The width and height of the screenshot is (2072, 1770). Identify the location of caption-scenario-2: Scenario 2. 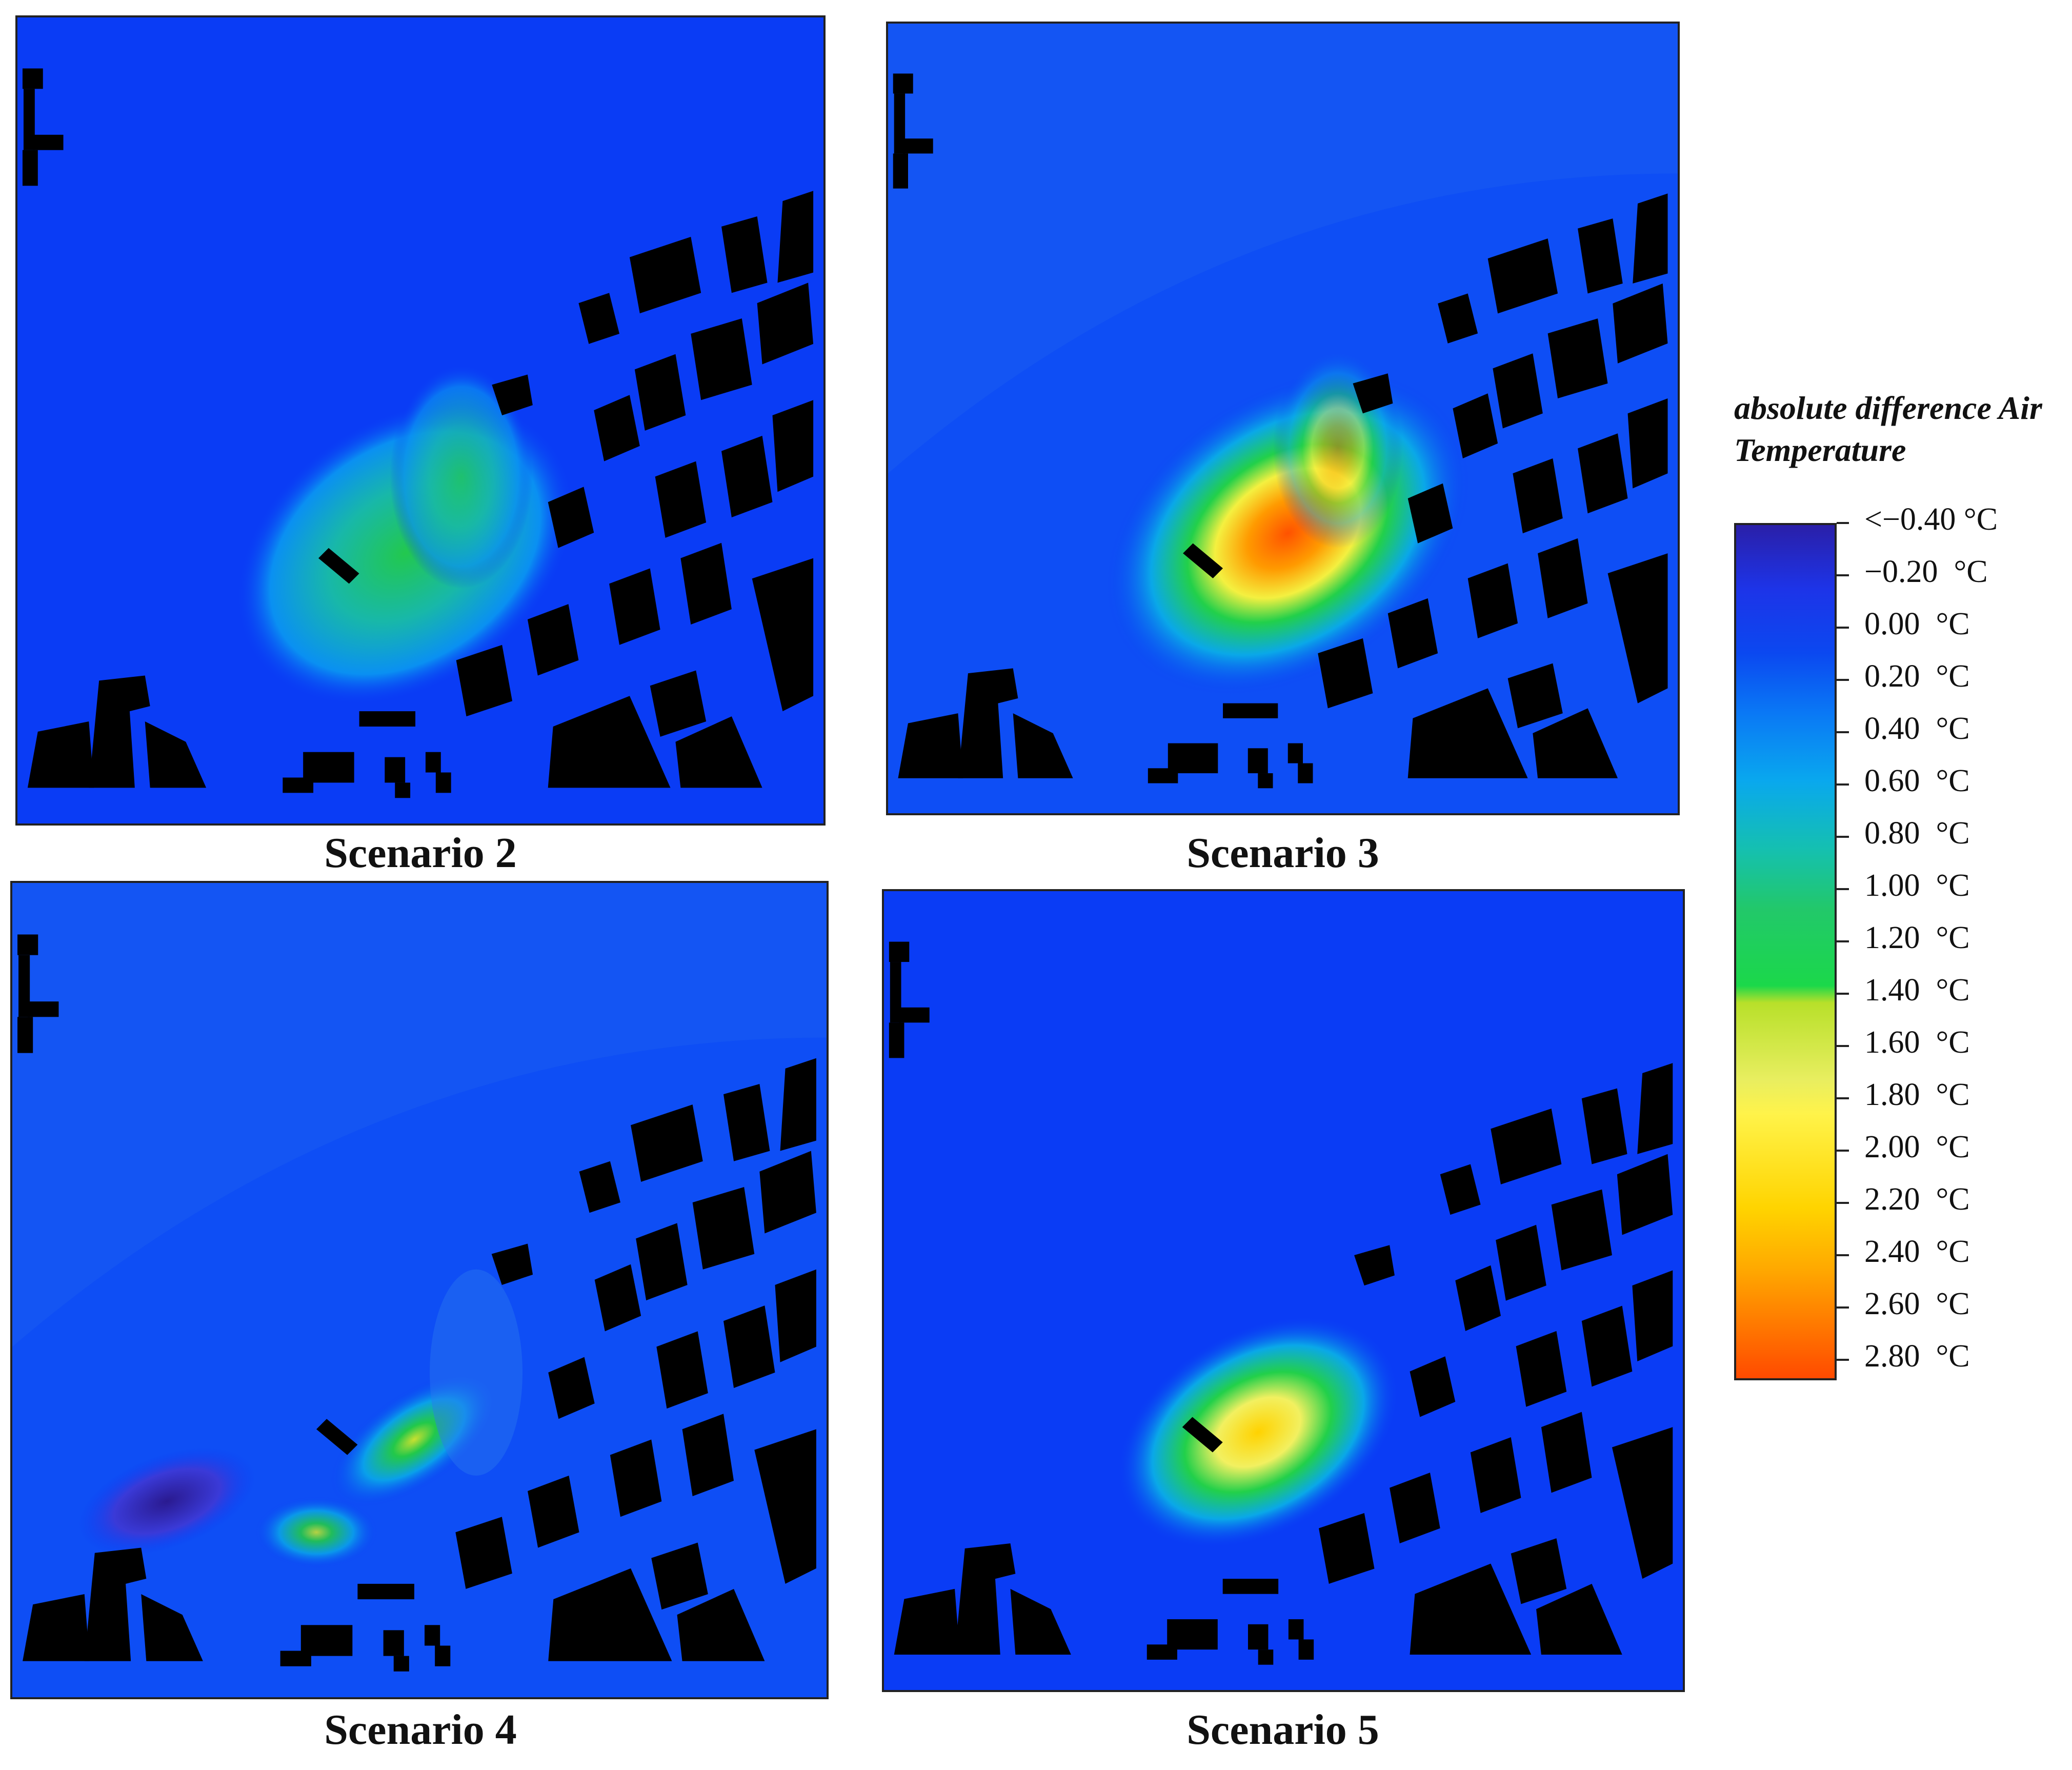
(420, 853).